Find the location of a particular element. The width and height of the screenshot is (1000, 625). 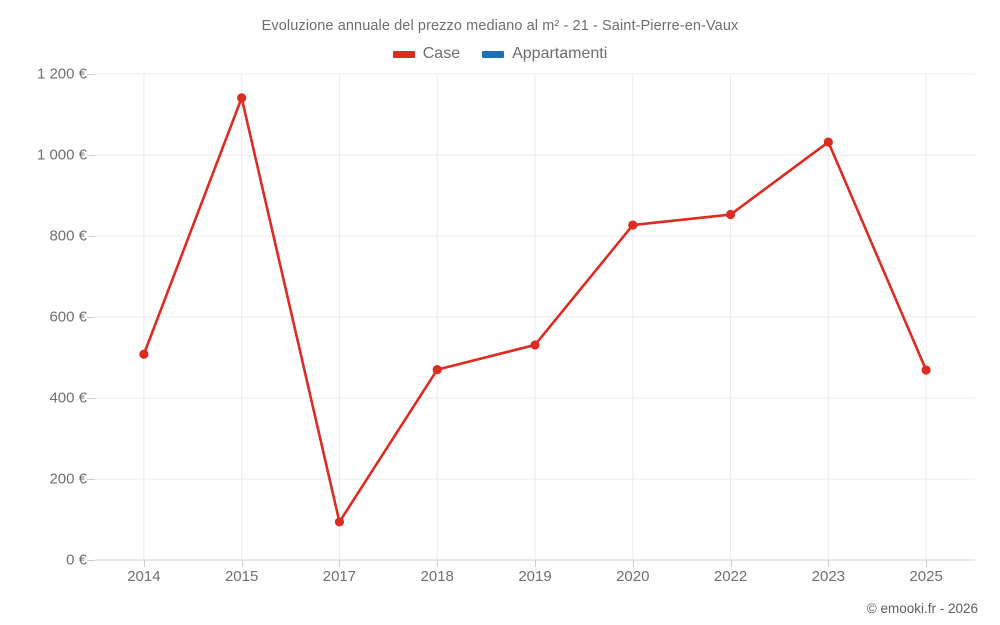

legend-label: Case is located at coordinates (441, 53).